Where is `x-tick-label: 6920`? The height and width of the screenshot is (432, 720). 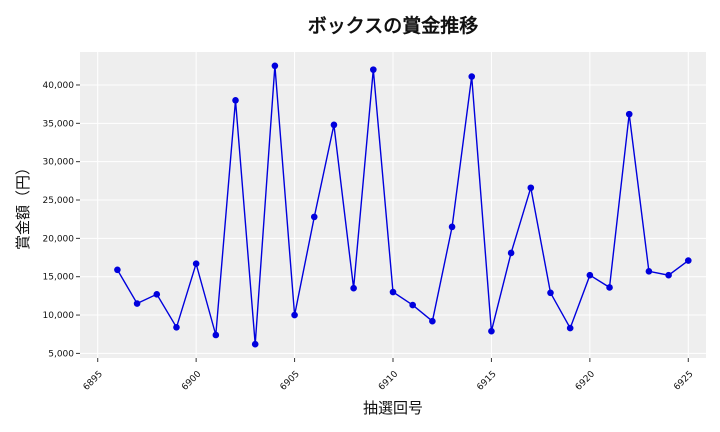 x-tick-label: 6920 is located at coordinates (585, 380).